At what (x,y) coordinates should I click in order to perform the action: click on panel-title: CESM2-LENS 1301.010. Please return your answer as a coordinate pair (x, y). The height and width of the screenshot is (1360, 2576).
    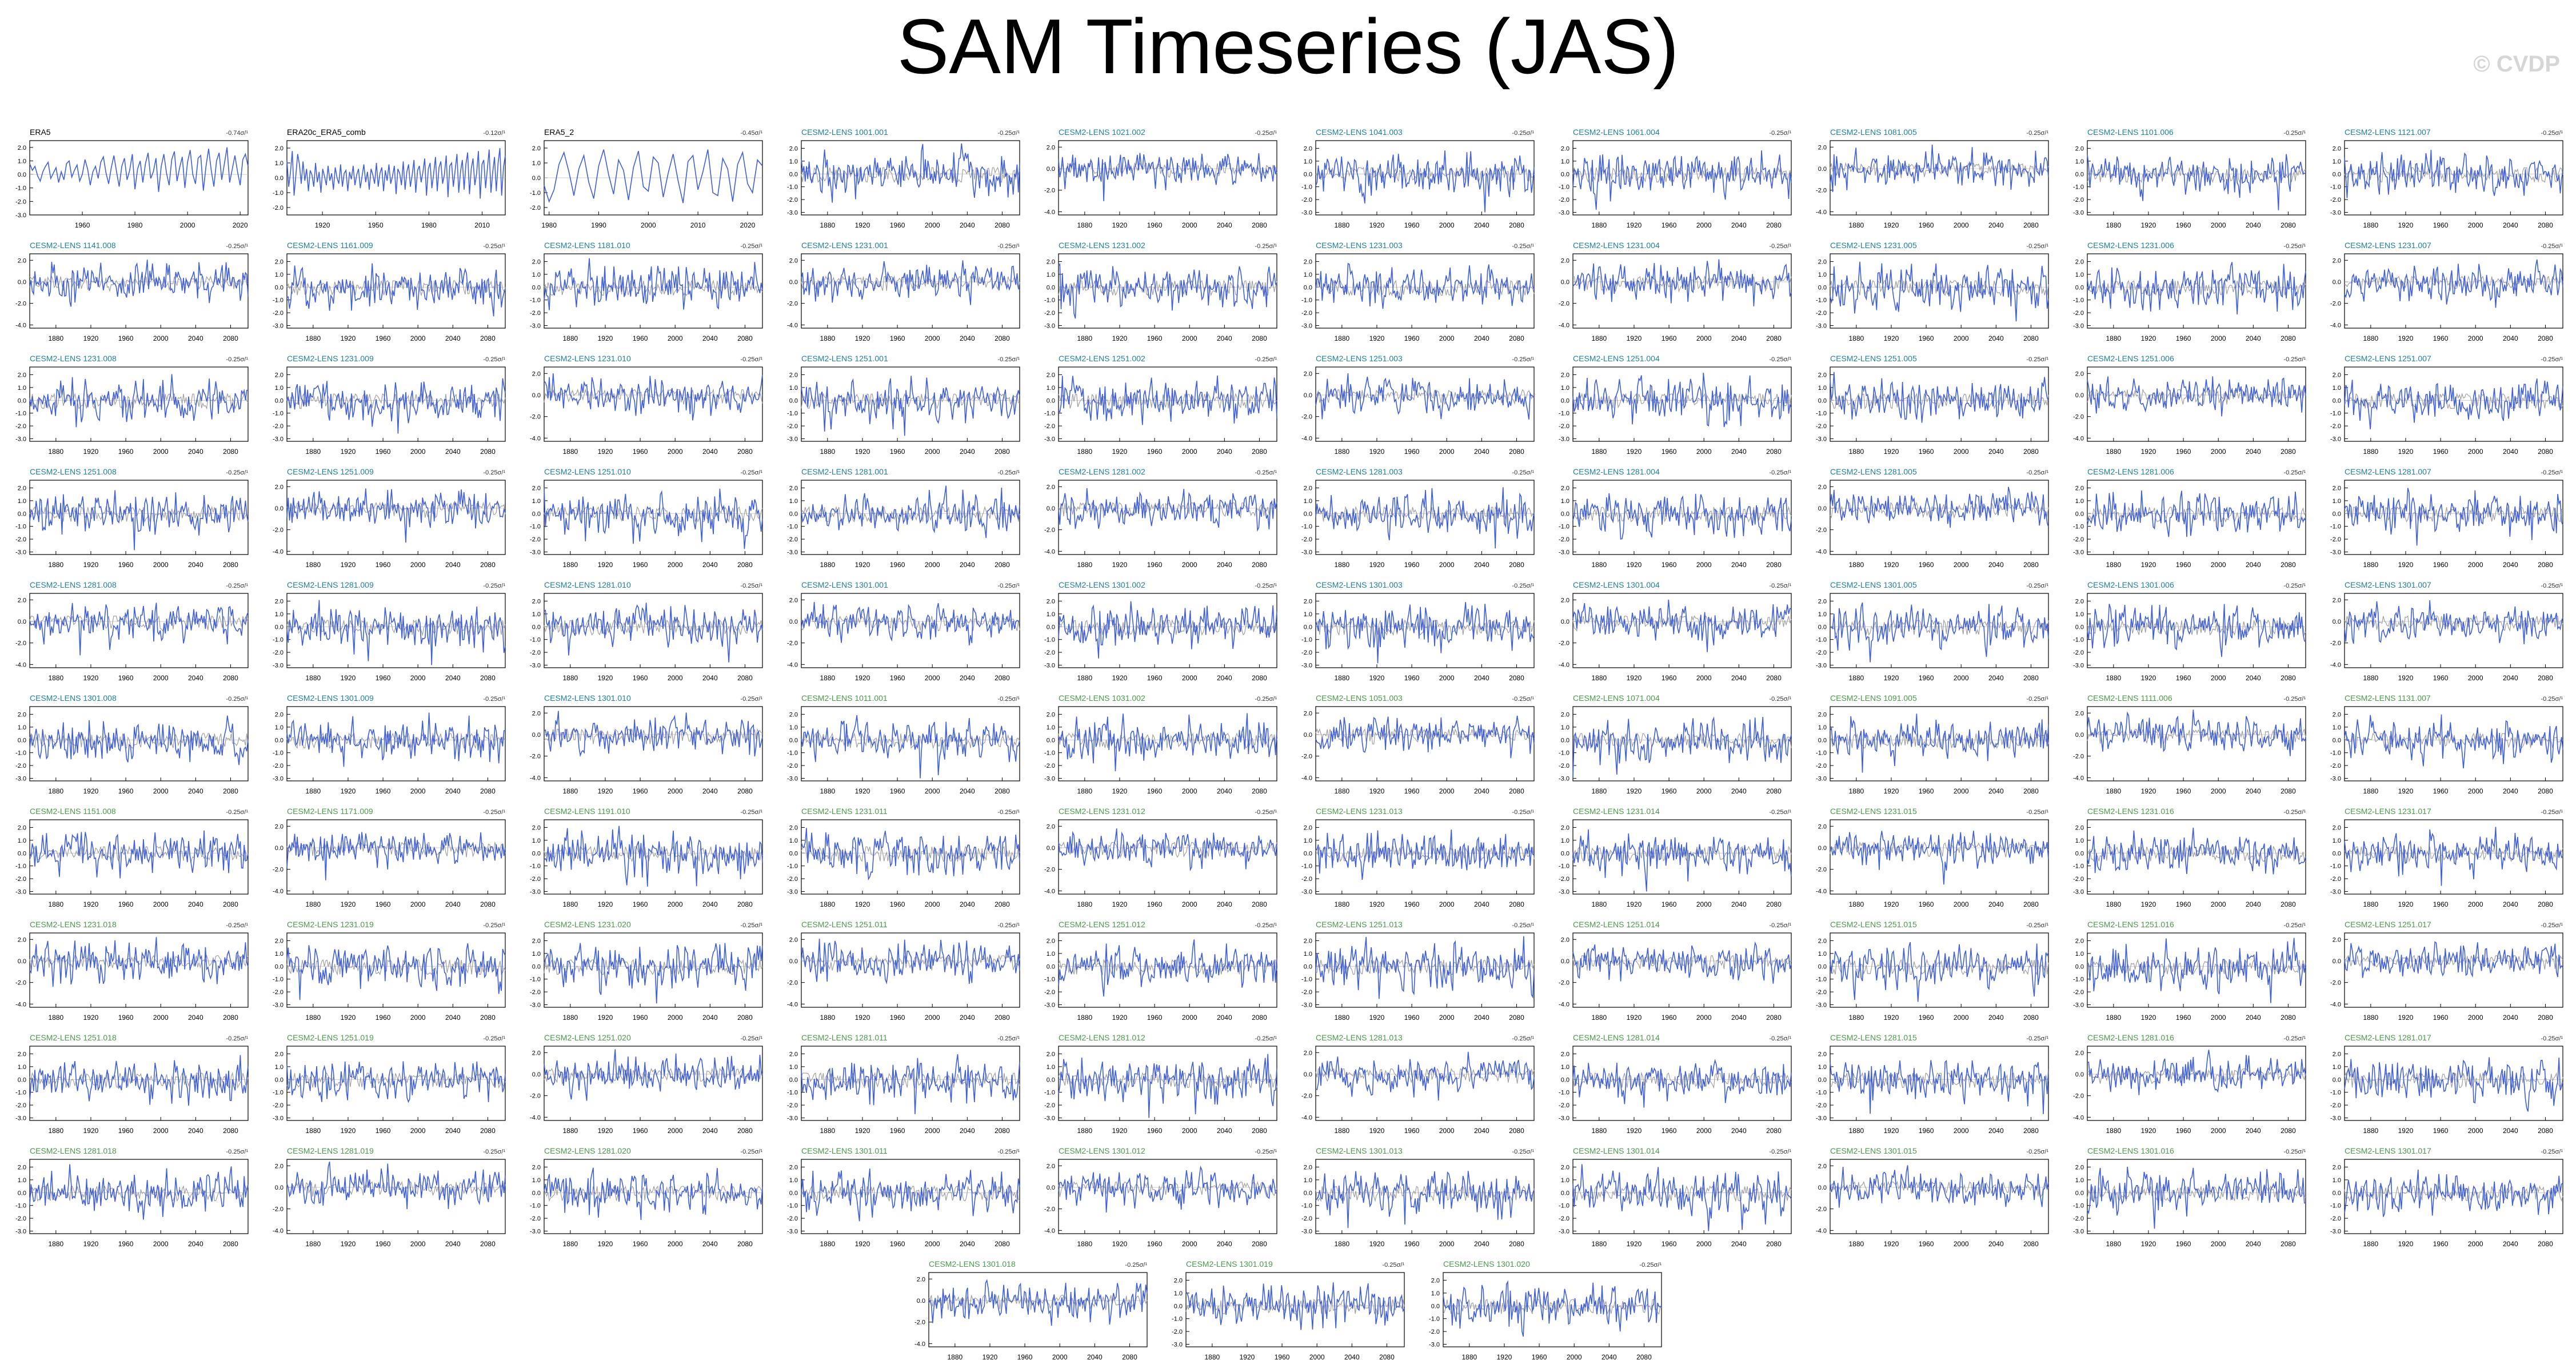
    Looking at the image, I should click on (587, 698).